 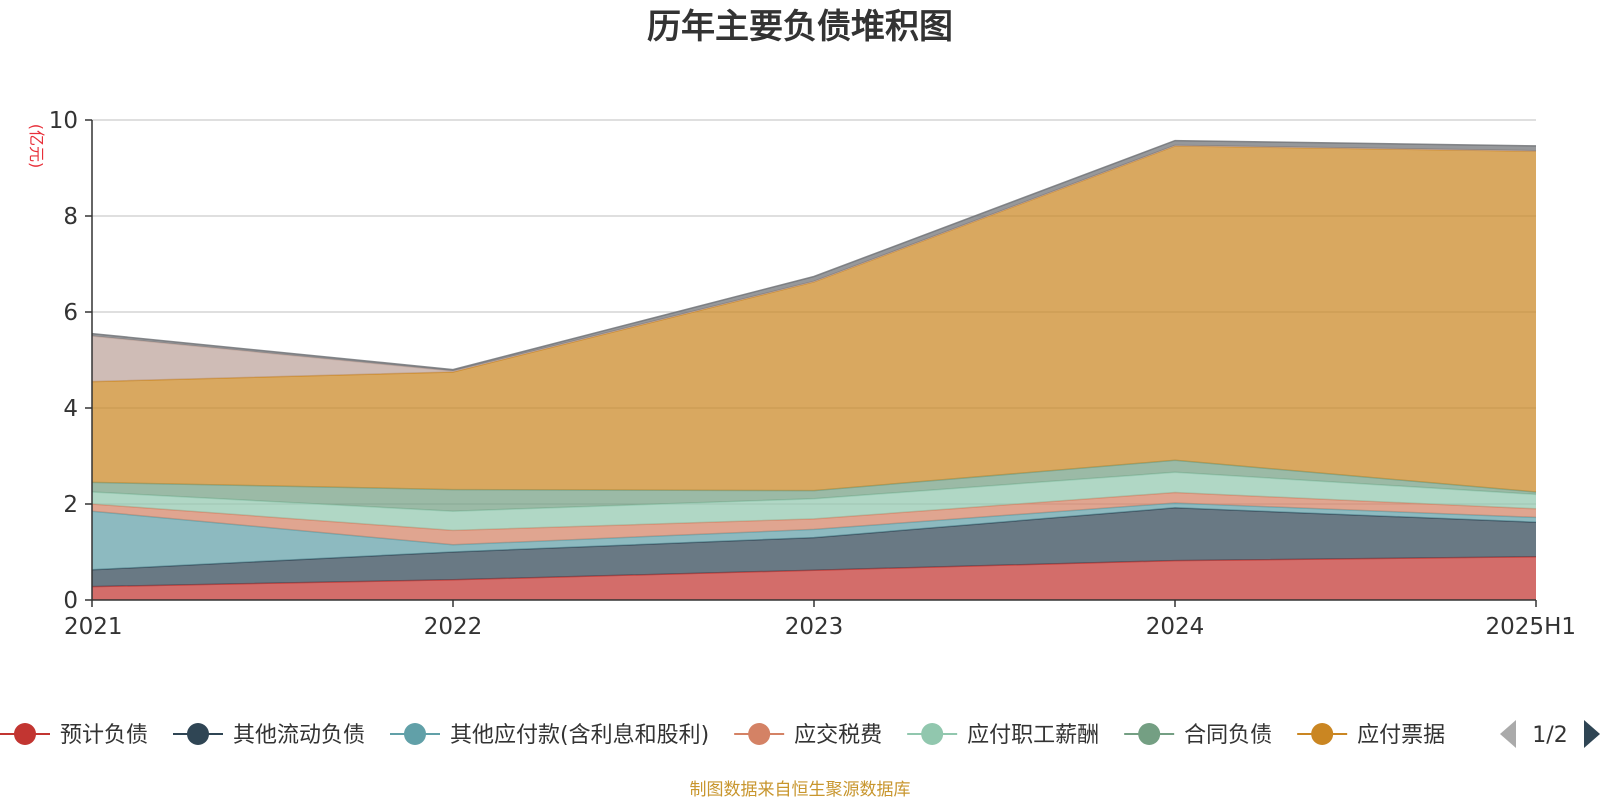 What do you see at coordinates (1592, 734) in the screenshot?
I see `legend-next-icon` at bounding box center [1592, 734].